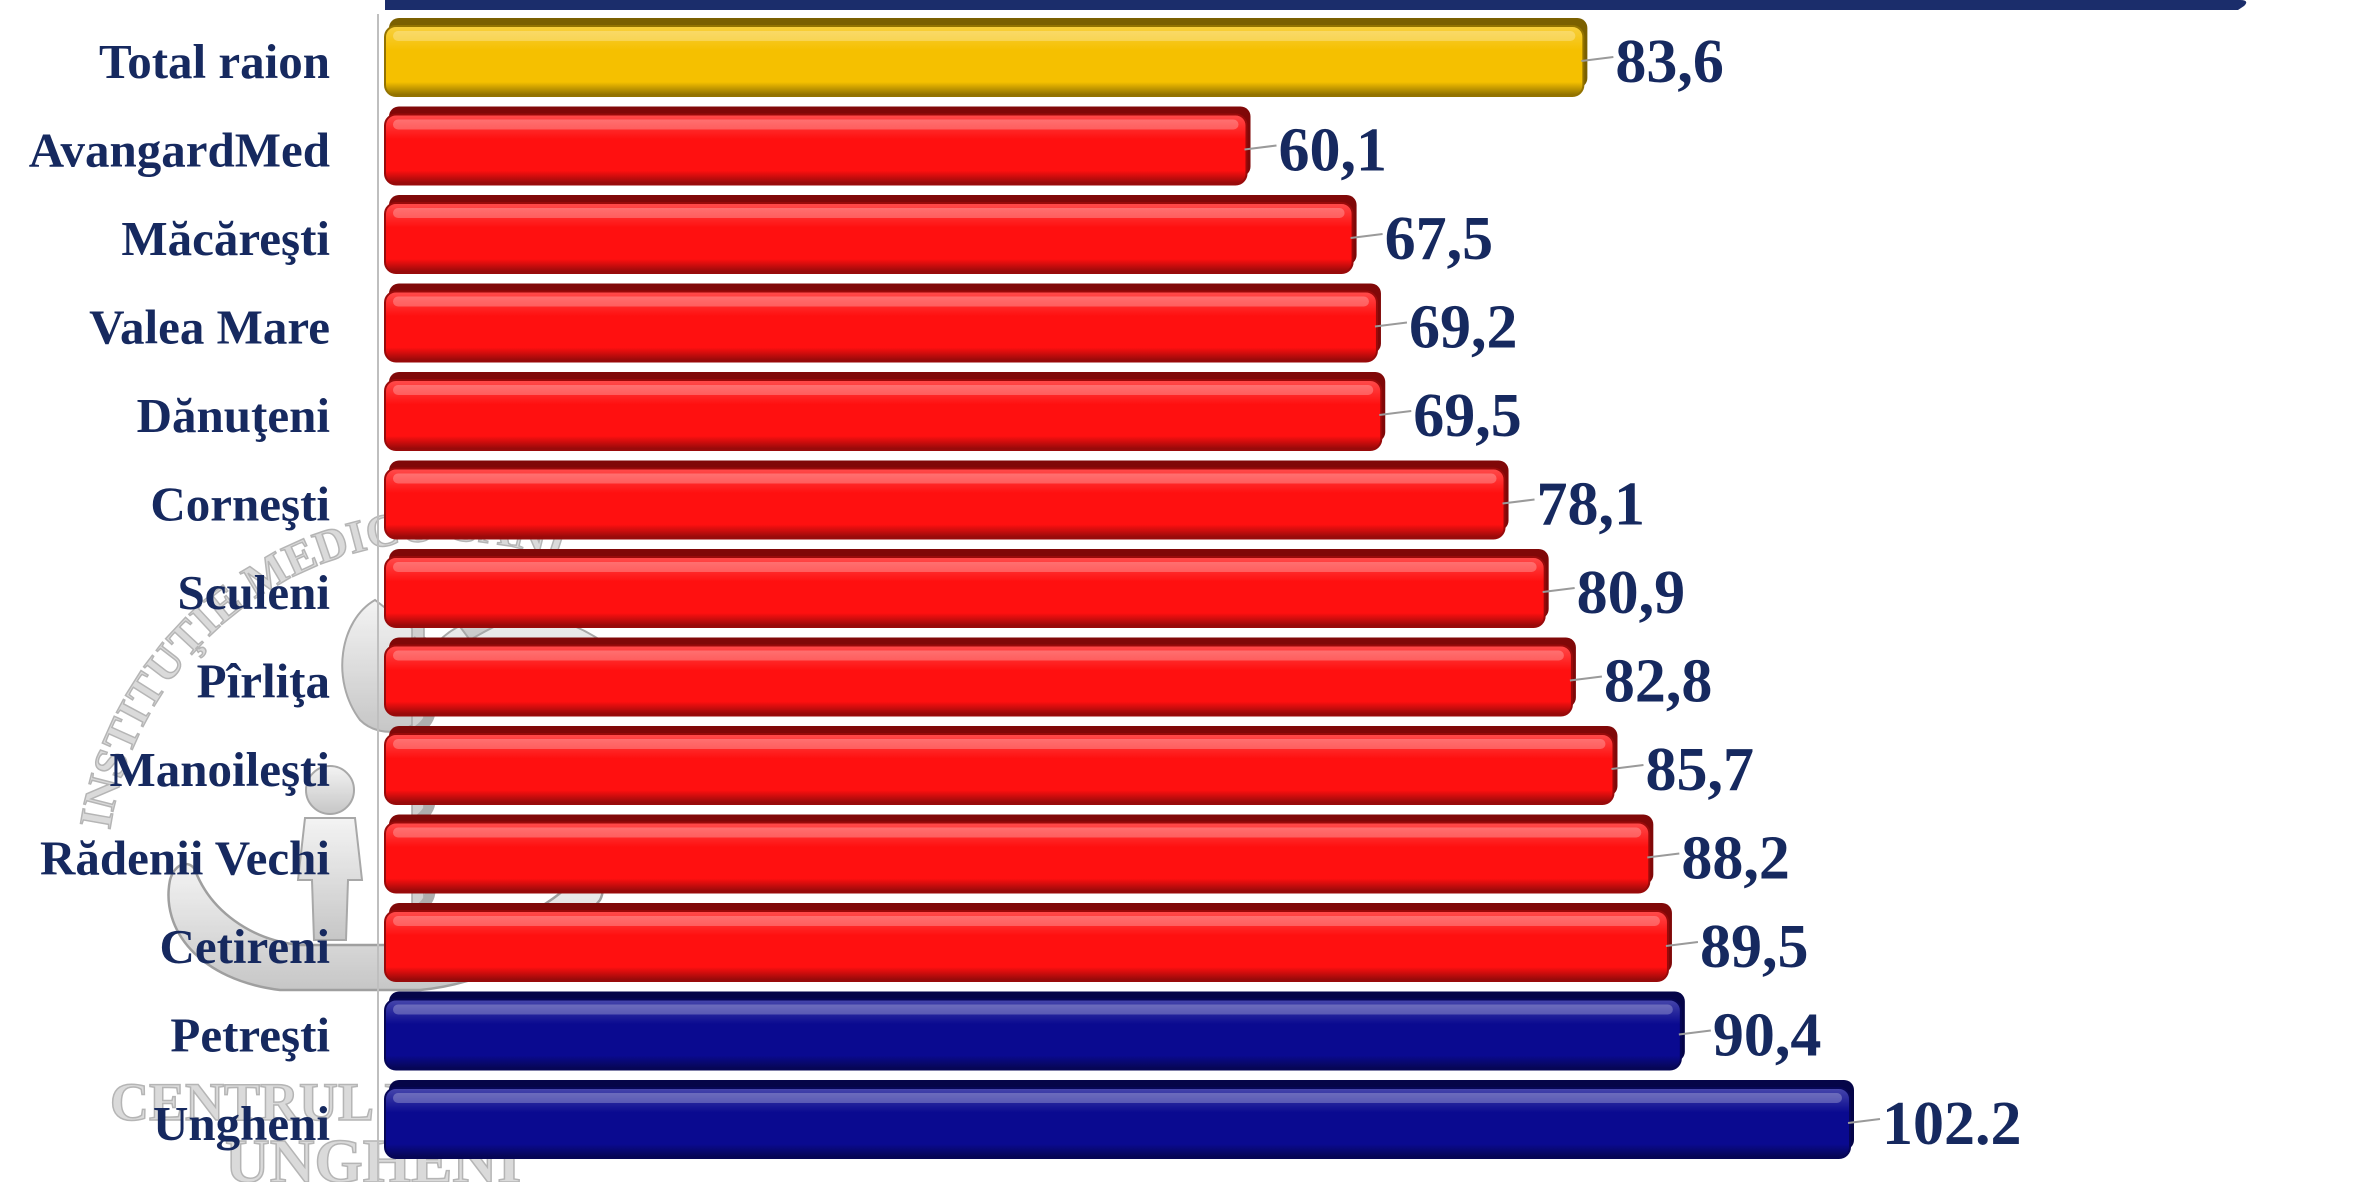  What do you see at coordinates (1754, 947) in the screenshot?
I see `value-label: 89,5` at bounding box center [1754, 947].